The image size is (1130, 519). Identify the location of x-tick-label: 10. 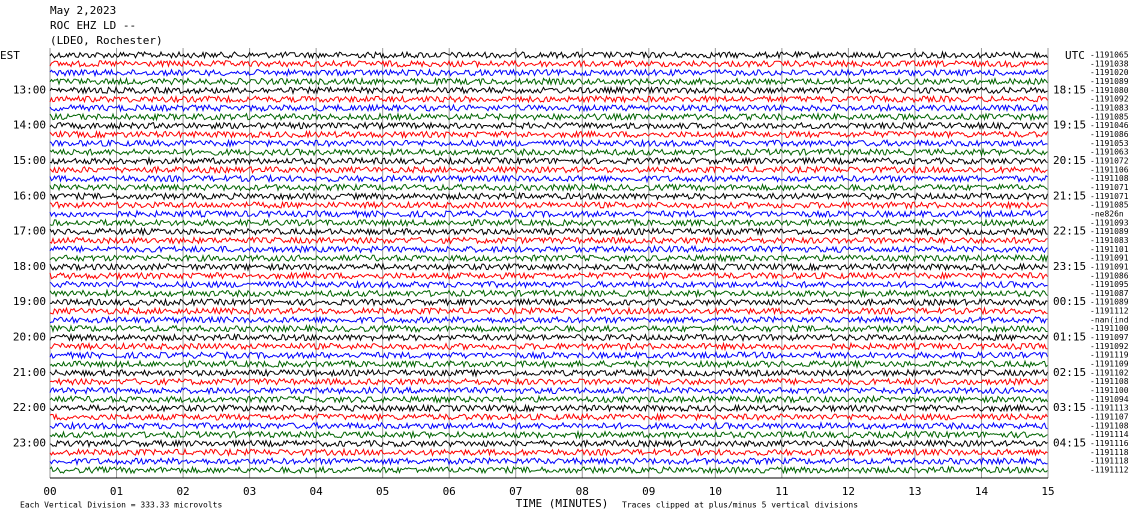
(715, 491).